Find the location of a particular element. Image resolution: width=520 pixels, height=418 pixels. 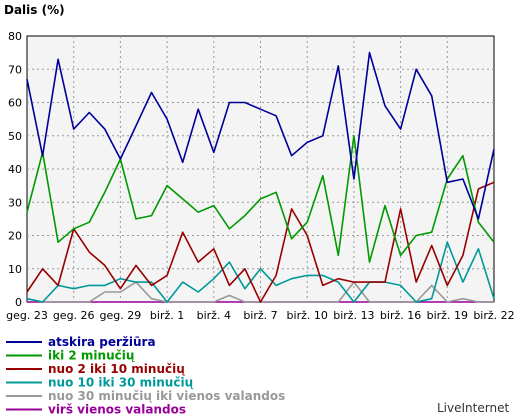

legend-label: nuo 2 iki 10 minučių is located at coordinates (116, 369).